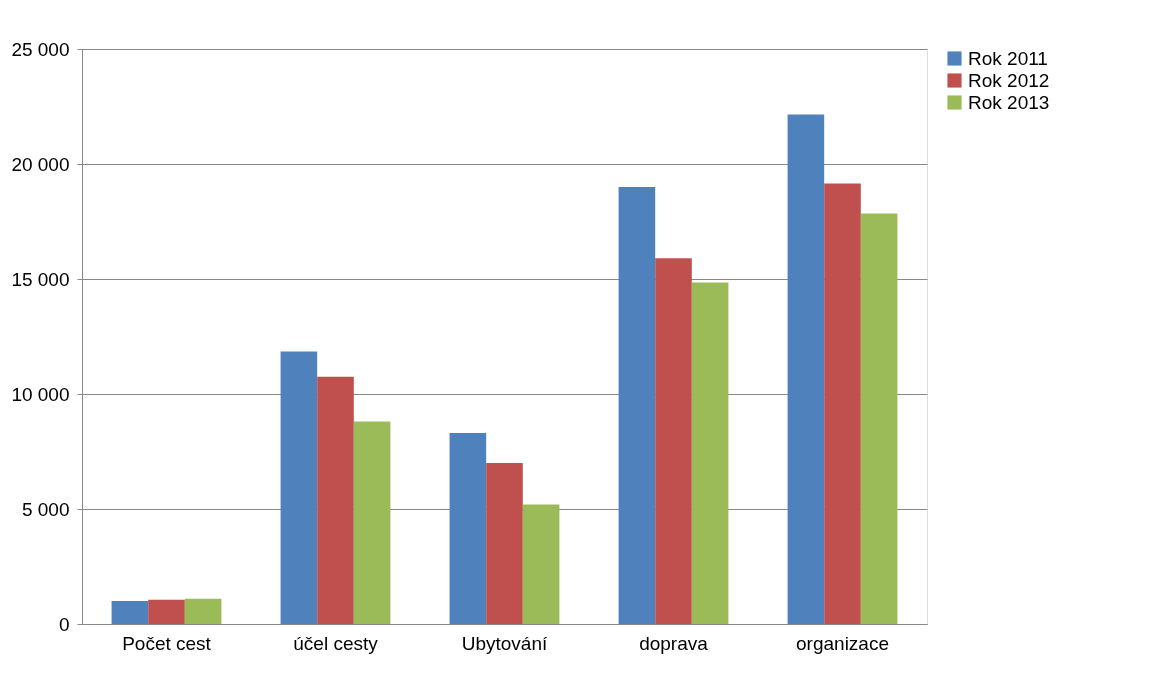  What do you see at coordinates (40, 394) in the screenshot?
I see `y-tick-label: 10 000` at bounding box center [40, 394].